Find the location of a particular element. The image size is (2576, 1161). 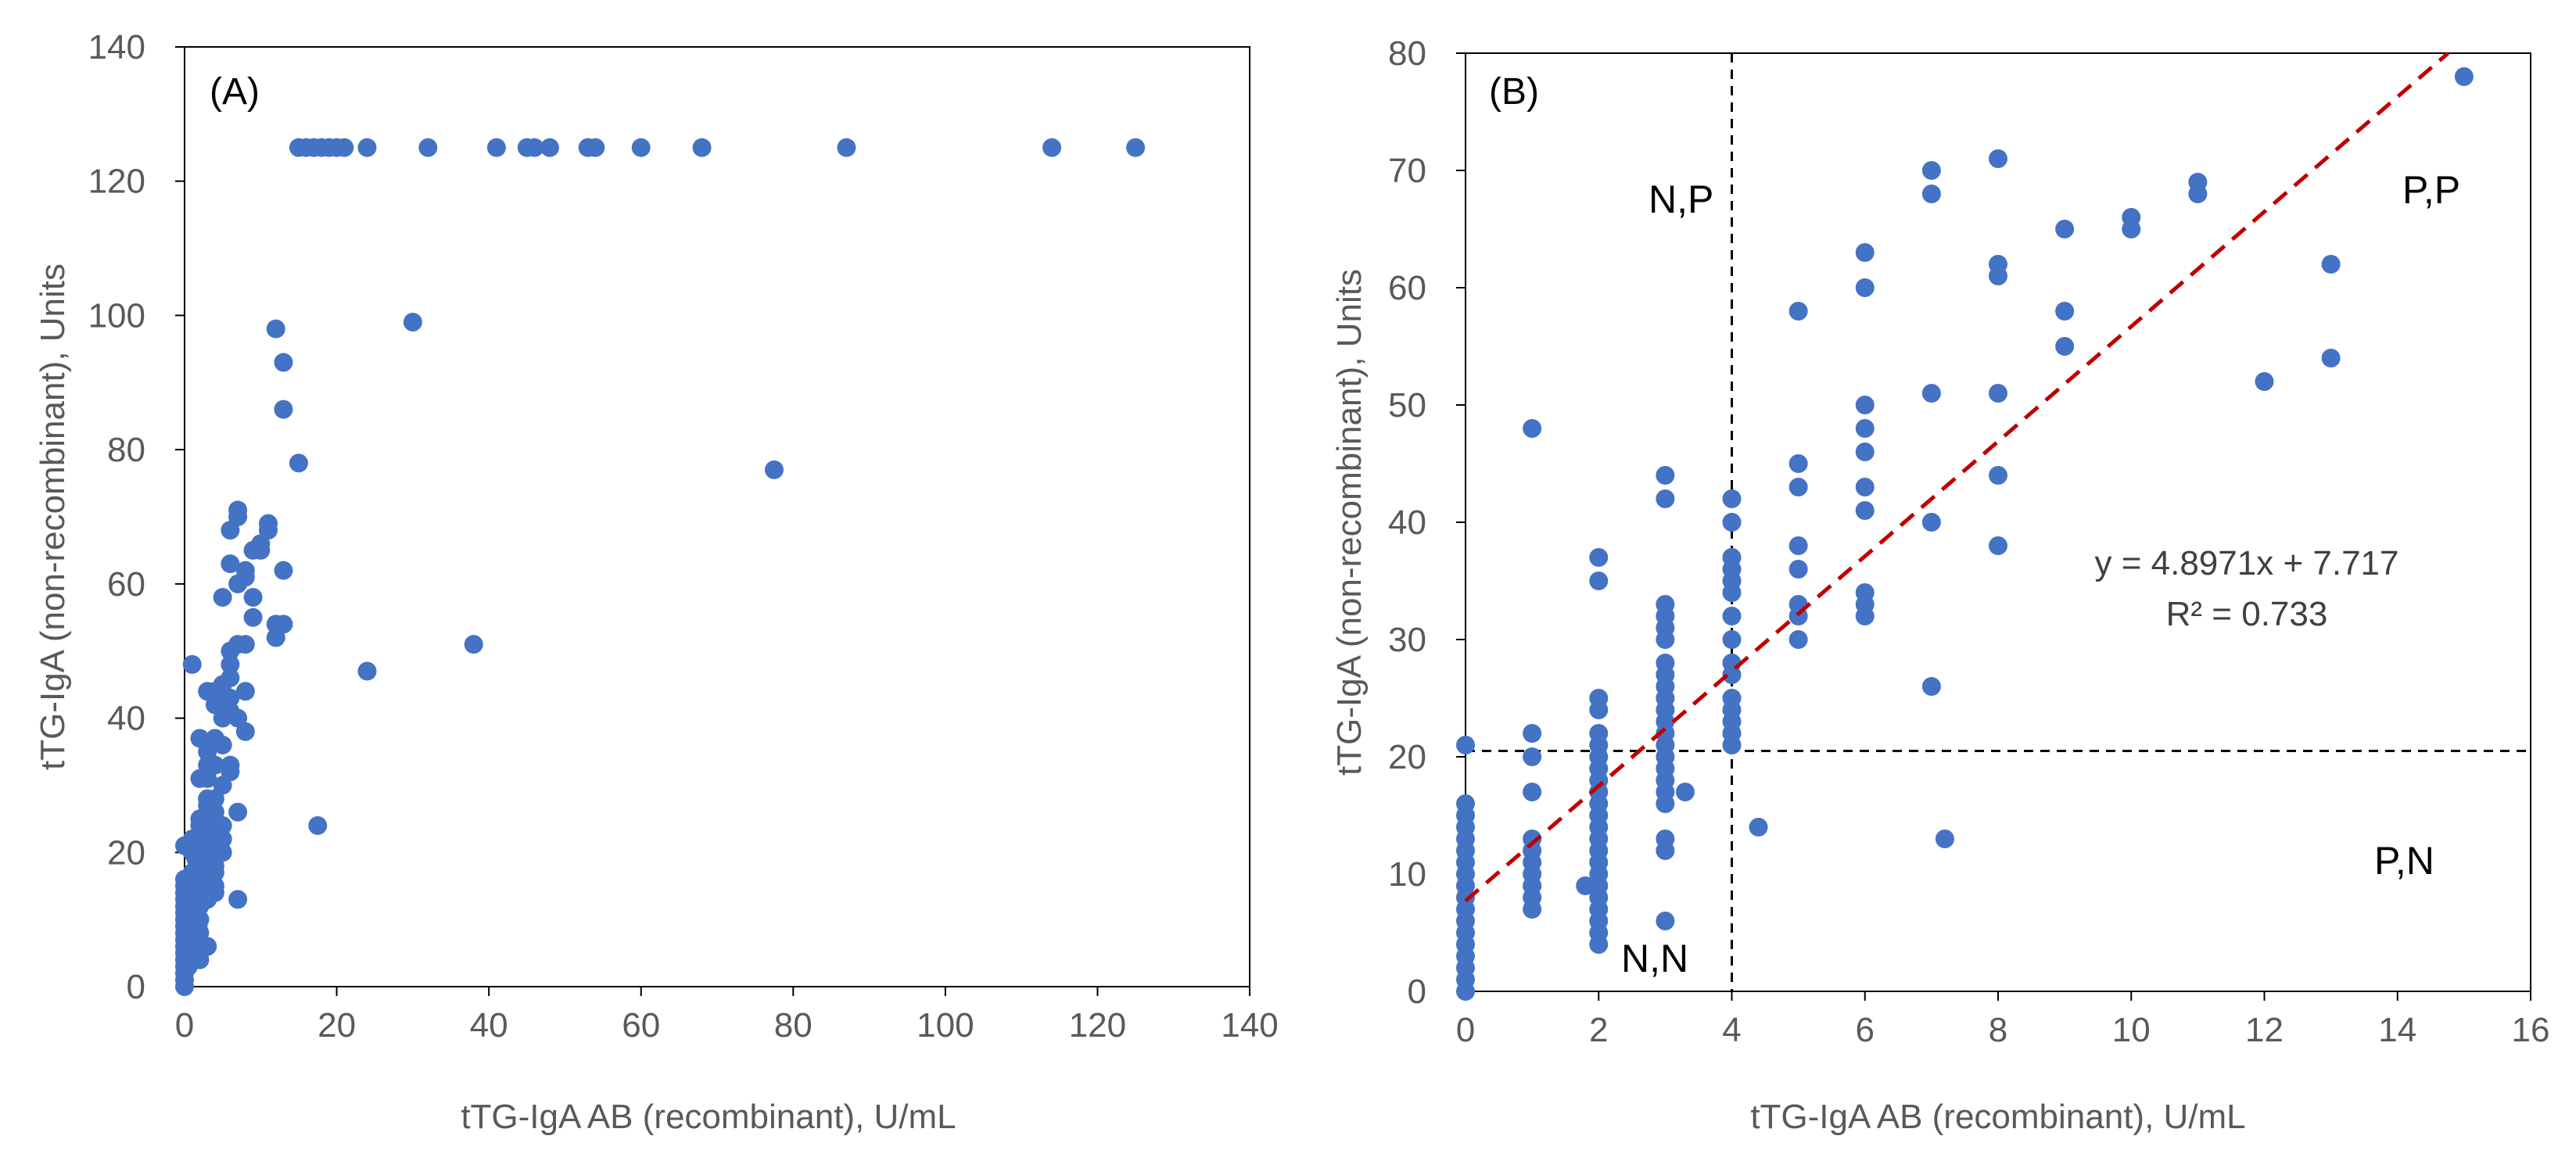

panel-a-xtick-label: 120 is located at coordinates (1097, 1025).